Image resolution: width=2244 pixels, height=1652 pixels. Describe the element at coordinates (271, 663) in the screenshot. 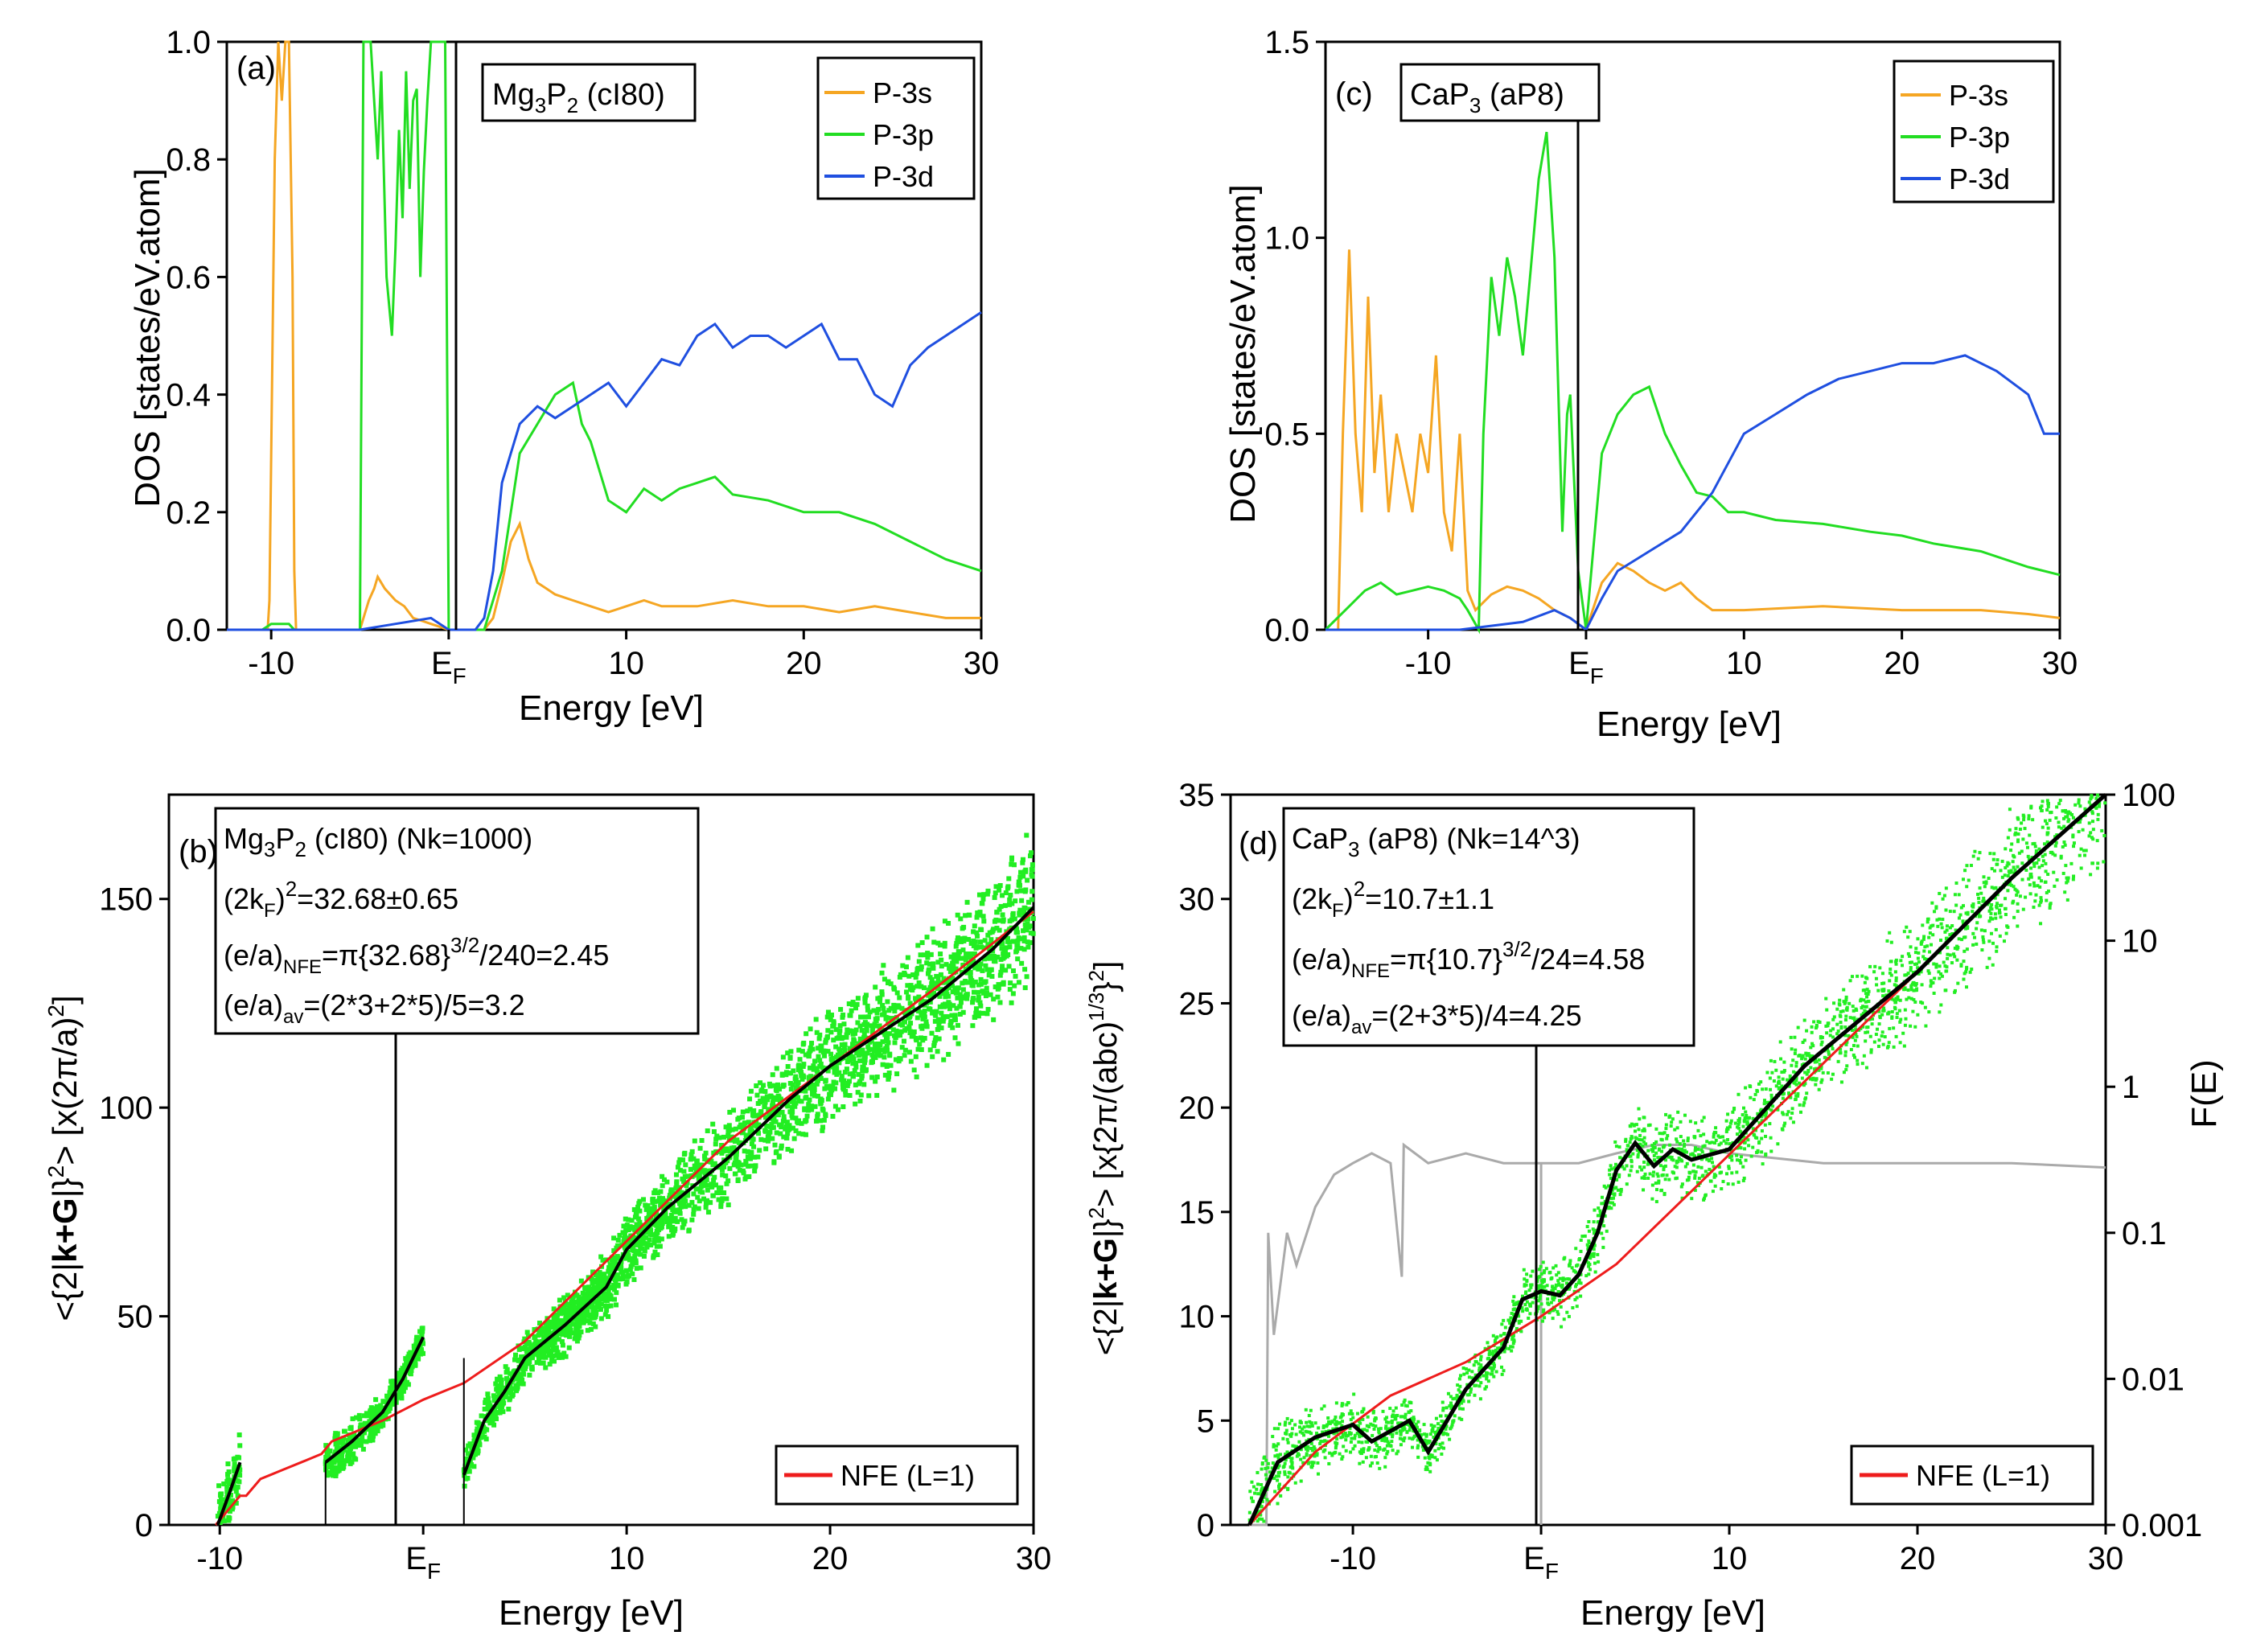

I see `panel-a-xtick-label: -10` at that location.